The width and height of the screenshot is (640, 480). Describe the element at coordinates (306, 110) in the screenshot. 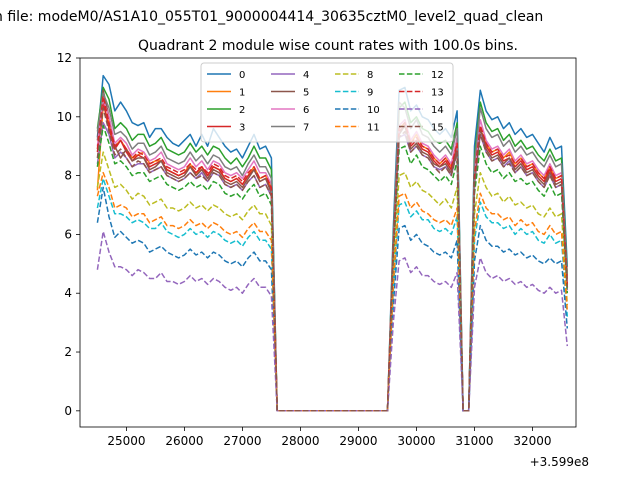

I see `legend-entry-label: 6` at that location.